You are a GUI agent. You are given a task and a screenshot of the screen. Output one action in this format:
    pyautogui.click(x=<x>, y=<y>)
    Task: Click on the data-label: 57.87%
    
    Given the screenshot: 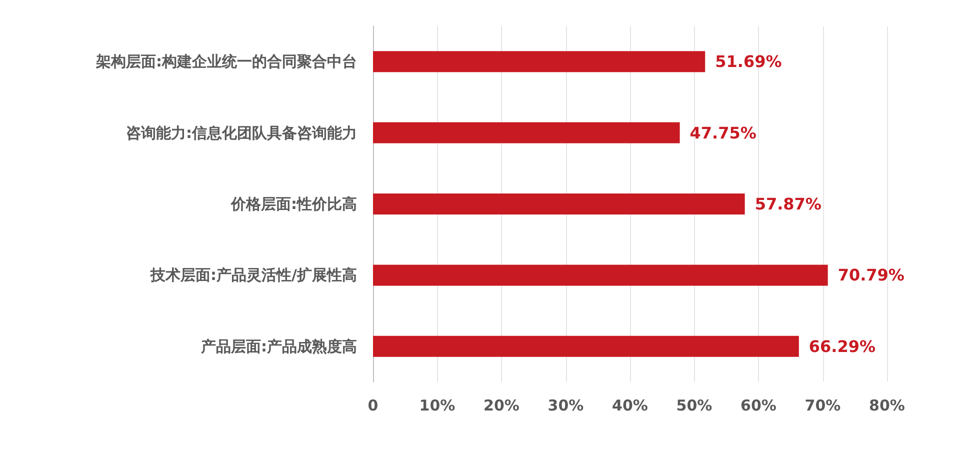 What is the action you would take?
    pyautogui.click(x=788, y=204)
    